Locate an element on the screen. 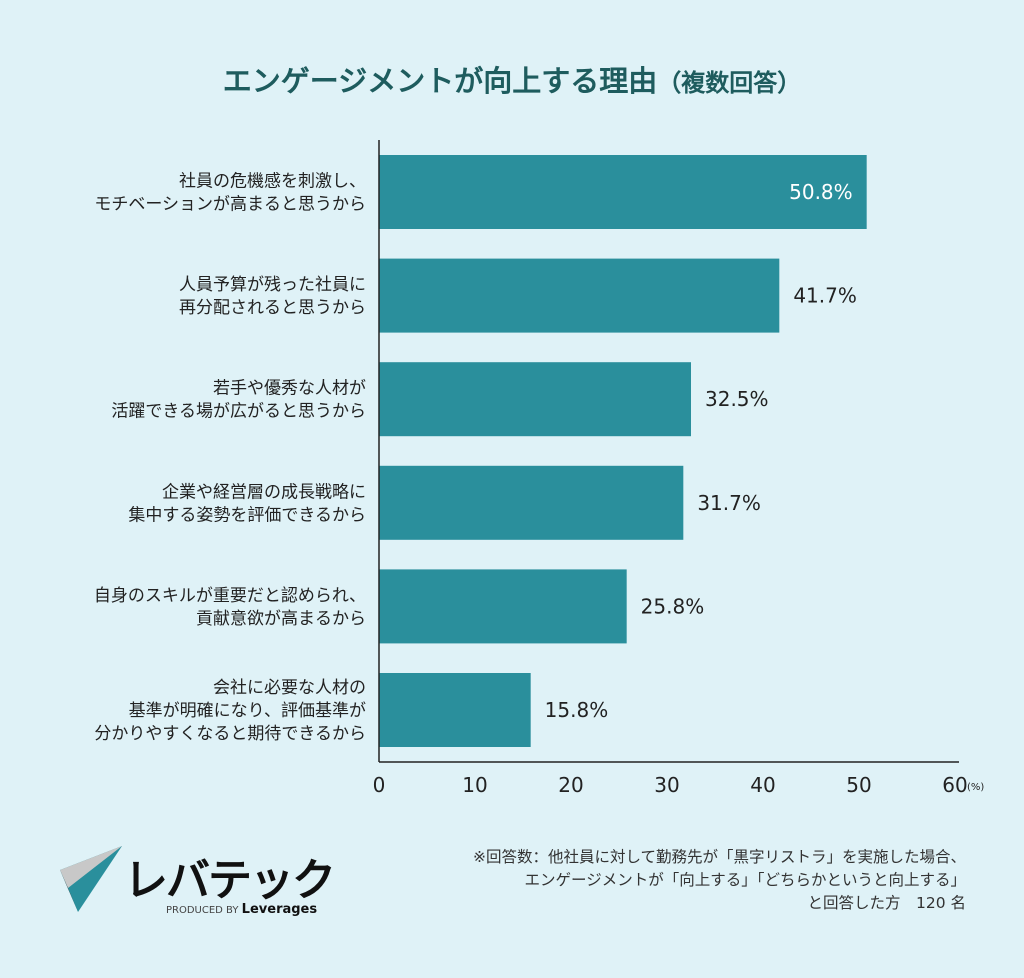 The image size is (1024, 978). x-tick-label: 20 is located at coordinates (570, 785).